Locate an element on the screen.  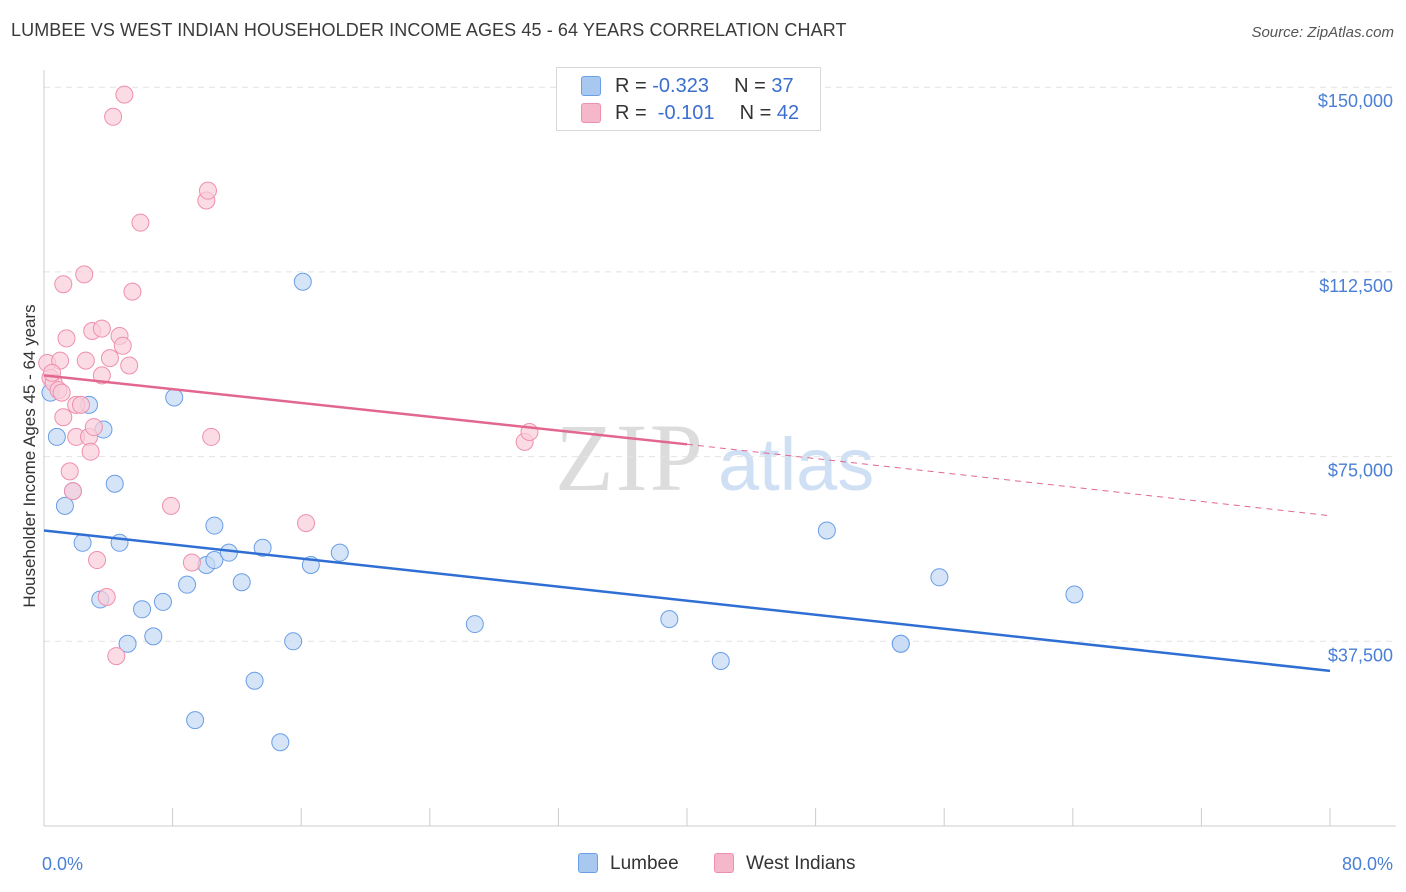
y-tick-label: $75,000 is located at coordinates (1360, 471).